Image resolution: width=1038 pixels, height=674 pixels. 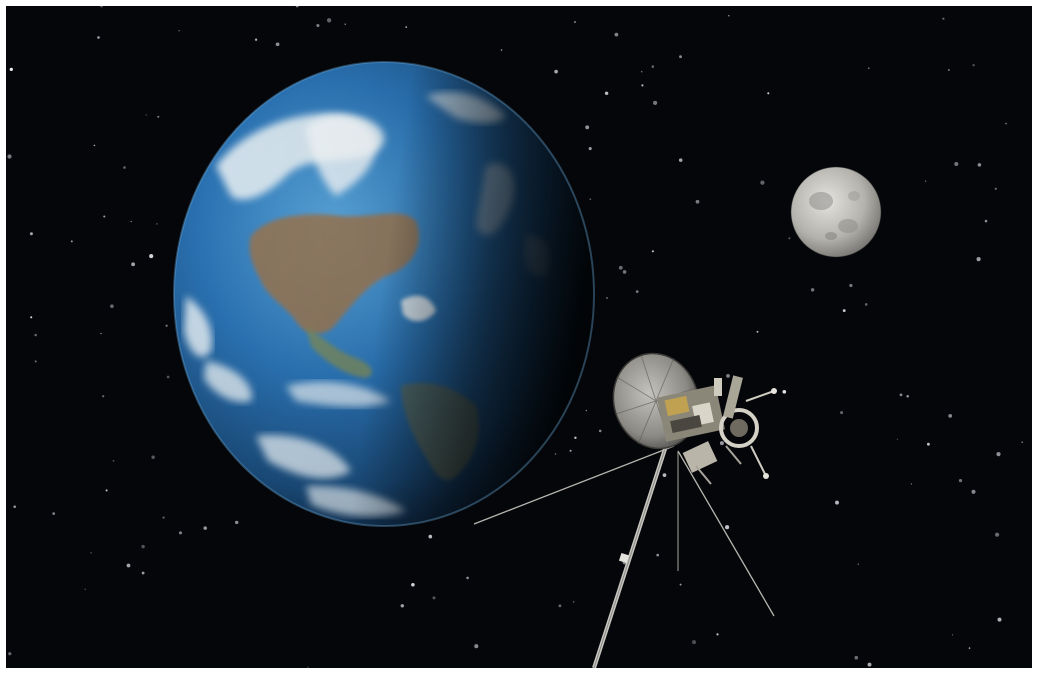 I want to click on spacecraft, so click(x=625, y=510).